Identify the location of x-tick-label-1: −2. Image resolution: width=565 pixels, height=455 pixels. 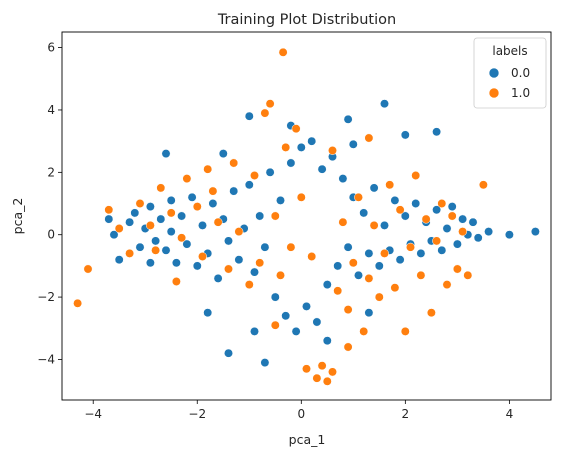
(197, 414).